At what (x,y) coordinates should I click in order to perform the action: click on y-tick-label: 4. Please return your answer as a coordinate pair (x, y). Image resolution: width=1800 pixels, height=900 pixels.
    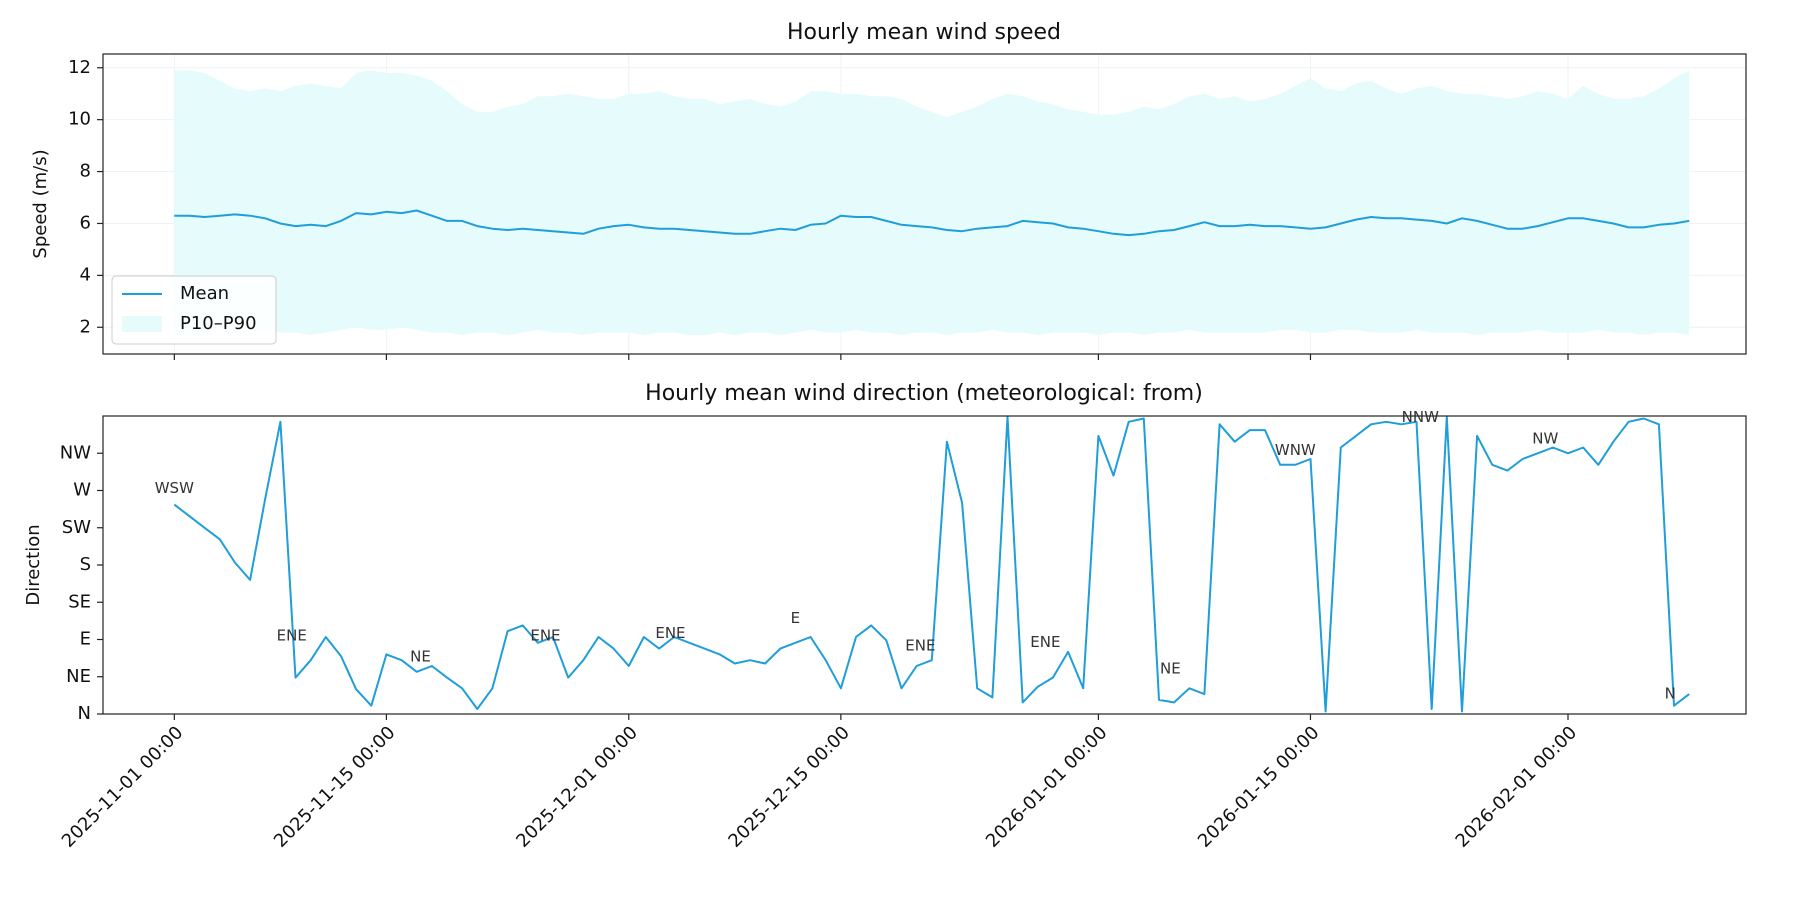
    Looking at the image, I should click on (85, 274).